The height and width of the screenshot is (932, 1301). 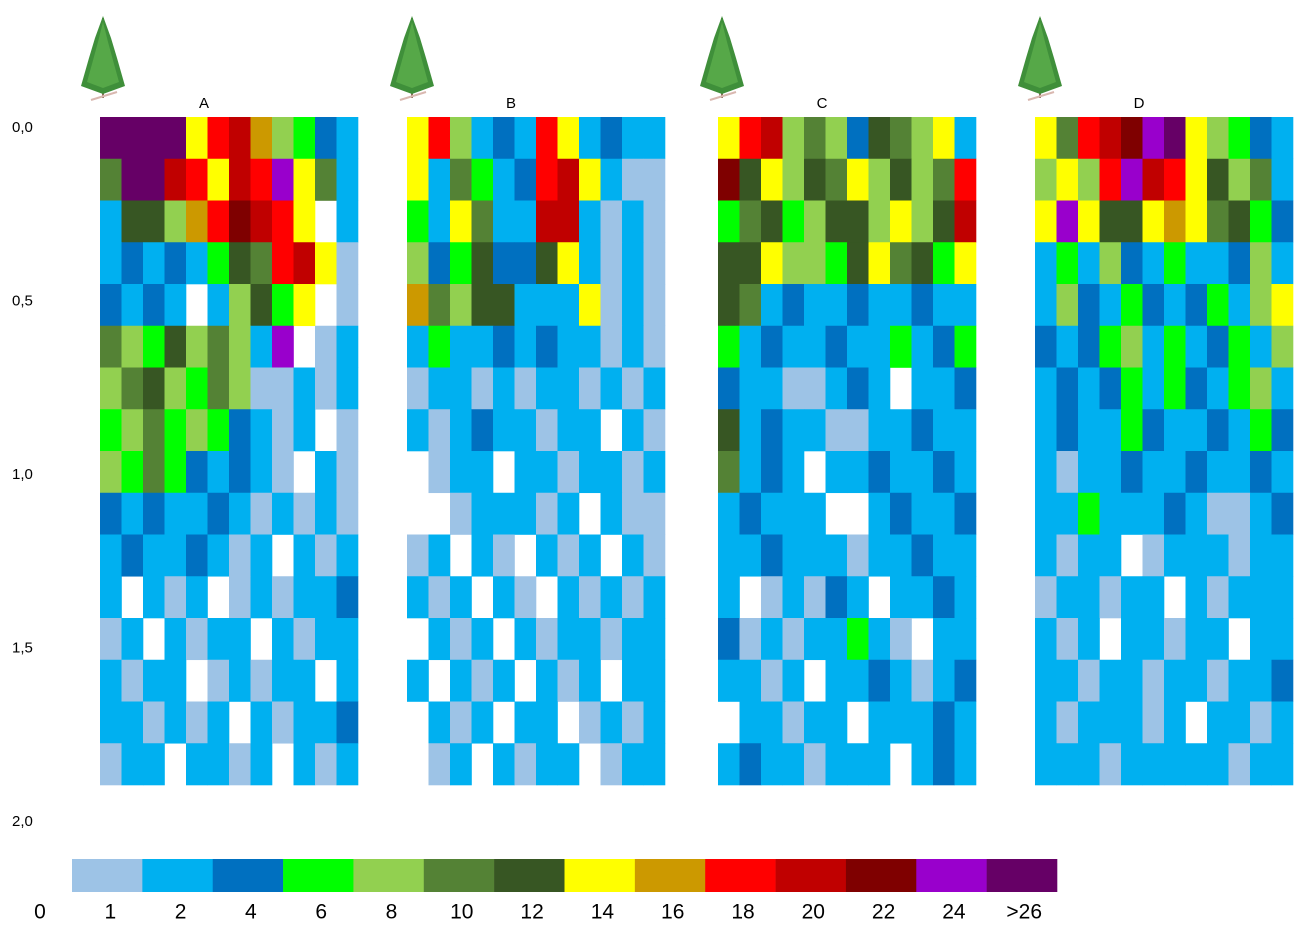 What do you see at coordinates (204, 103) in the screenshot?
I see `panel-title: A` at bounding box center [204, 103].